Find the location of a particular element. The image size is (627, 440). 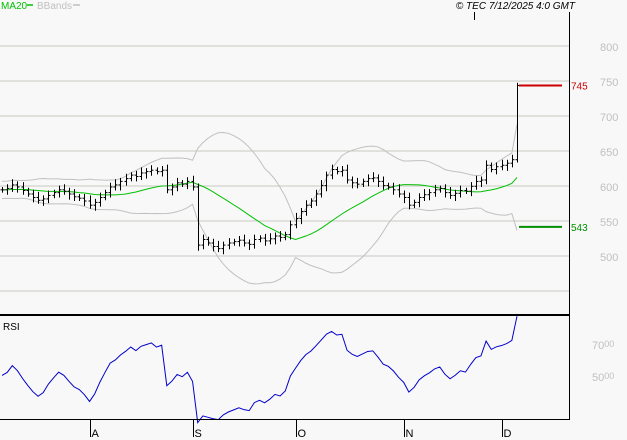

y-tick-label: 800 is located at coordinates (609, 48).